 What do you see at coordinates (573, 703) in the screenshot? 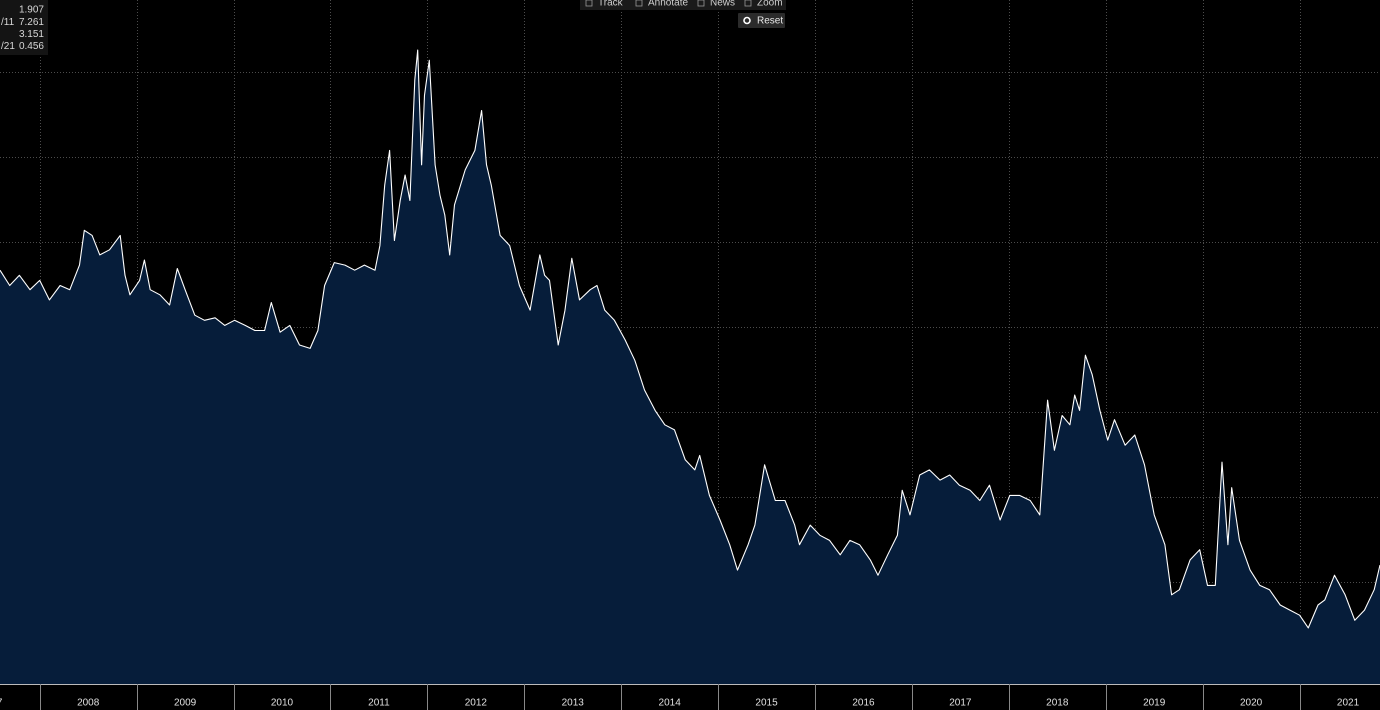
I see `x-tick-label: 2013` at bounding box center [573, 703].